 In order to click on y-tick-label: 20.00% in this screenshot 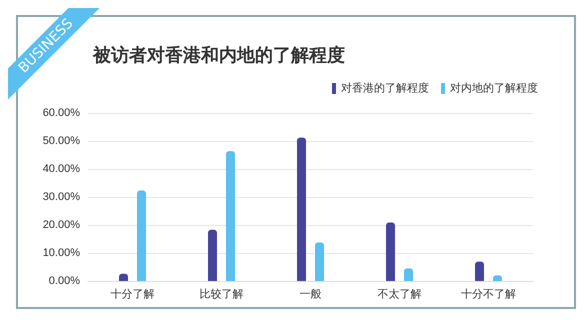, I will do `click(61, 225)`.